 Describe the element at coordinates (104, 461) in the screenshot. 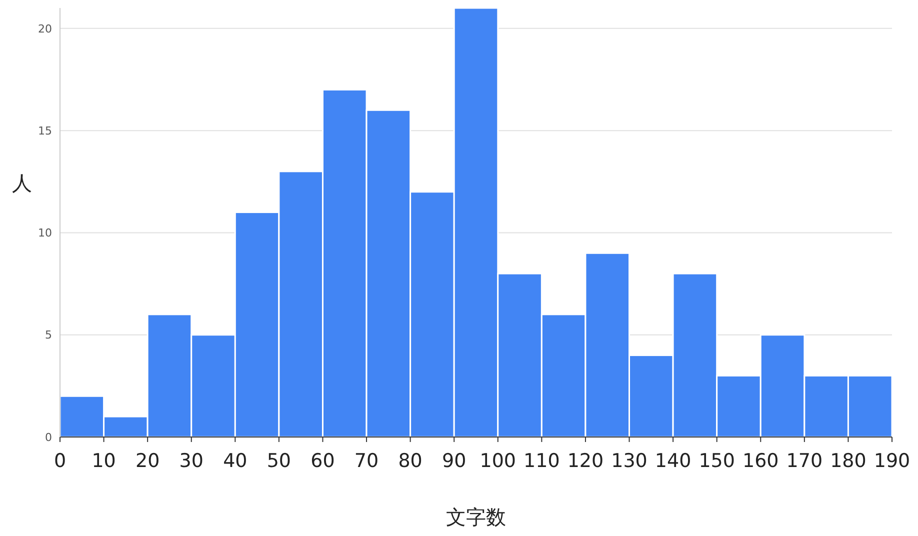

I see `x-tick-label: 10` at that location.